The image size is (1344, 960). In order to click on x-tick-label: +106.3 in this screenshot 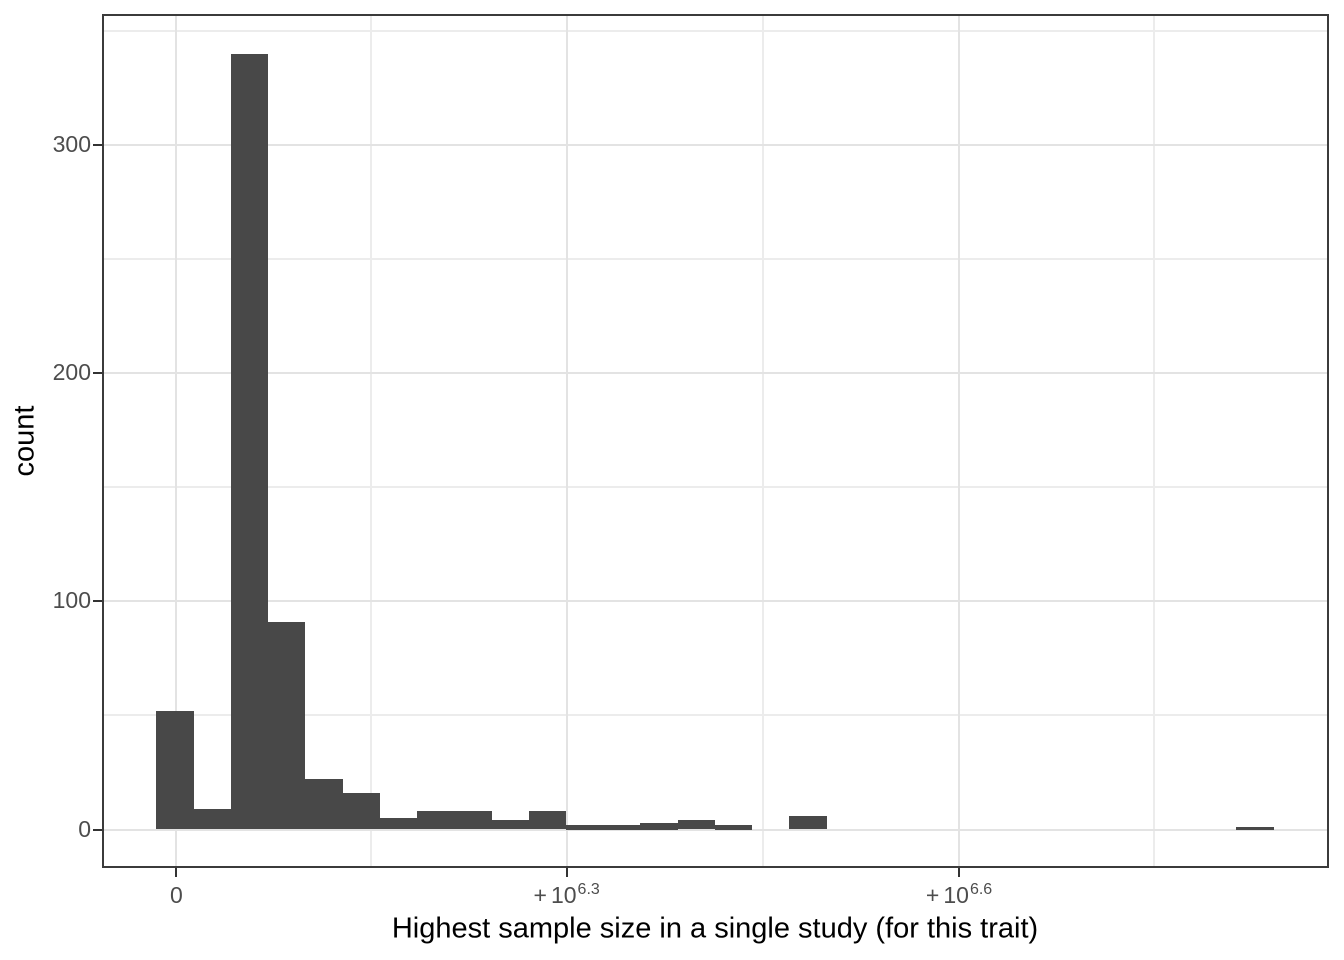, I will do `click(566, 894)`.